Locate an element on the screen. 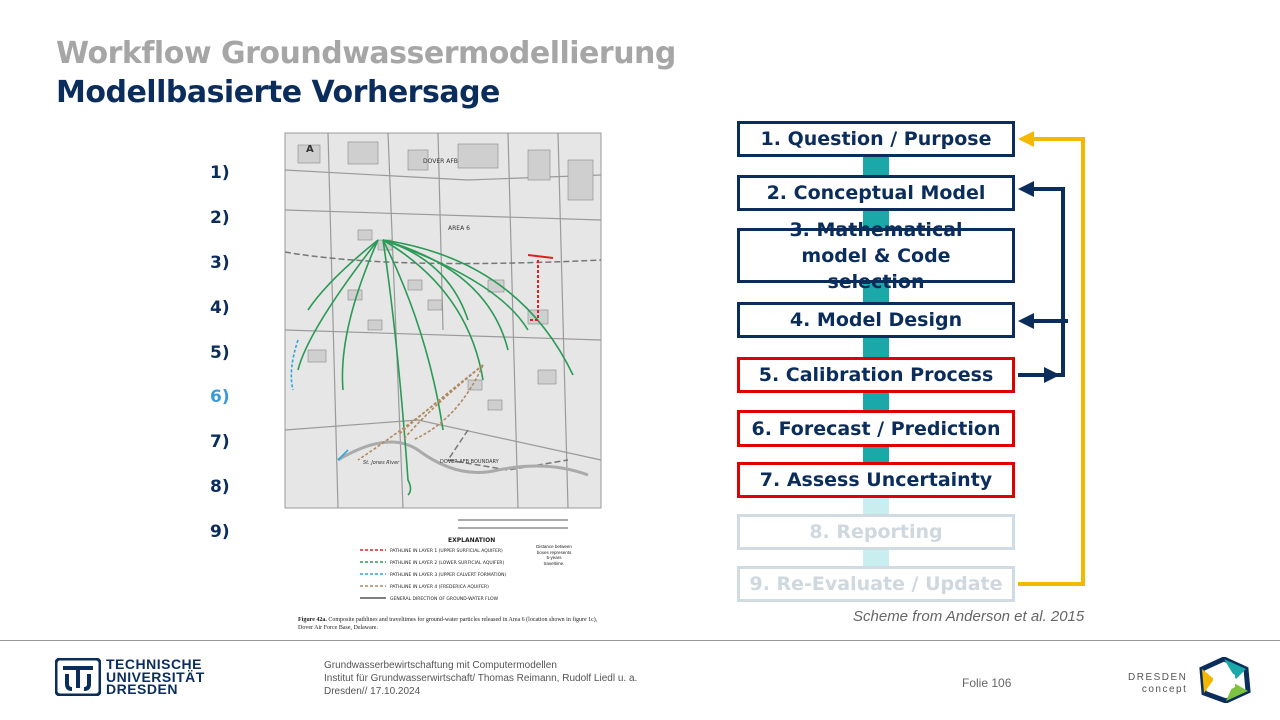 This screenshot has width=1280, height=720. map-label-boundary: DOVER AFB BOUNDARY is located at coordinates (470, 462).